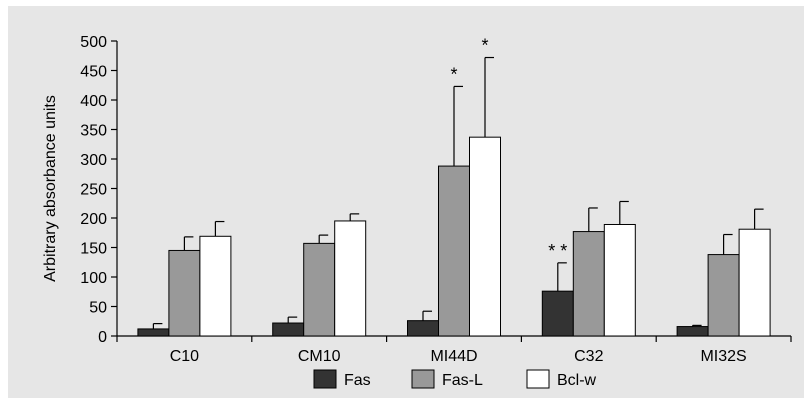 Image resolution: width=812 pixels, height=406 pixels. Describe the element at coordinates (588, 356) in the screenshot. I see `x-category-label: C32` at that location.